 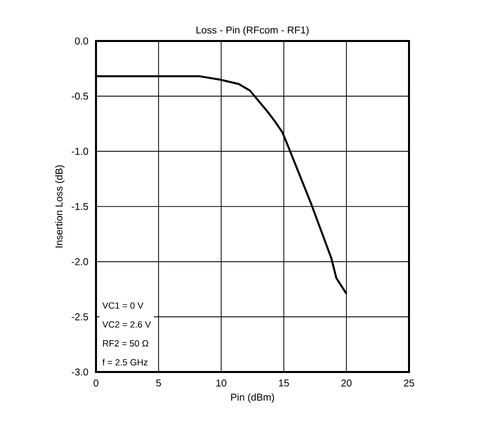 I want to click on chart-title: Loss - Pin (RFcom - RF1), so click(x=252, y=31).